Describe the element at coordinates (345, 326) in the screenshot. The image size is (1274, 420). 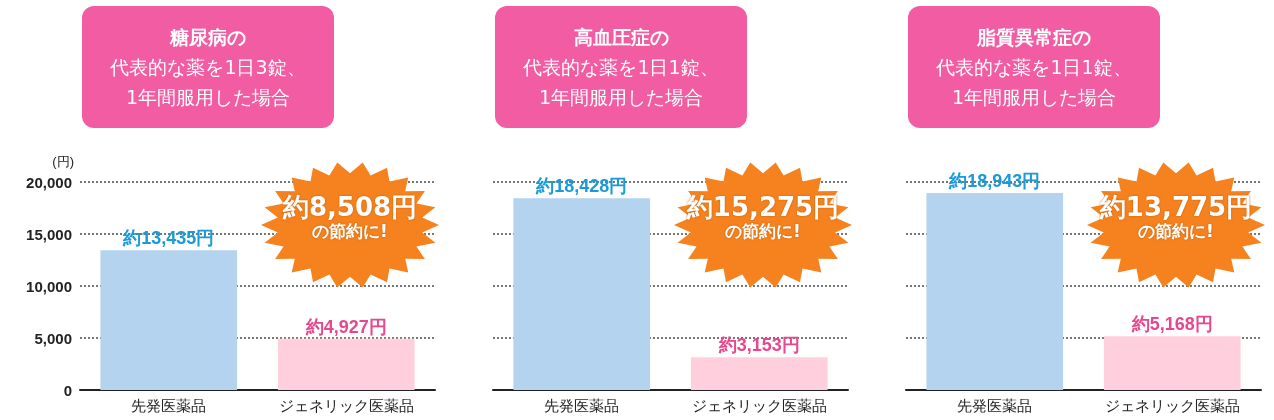
I see `data-label: 約4,927円` at that location.